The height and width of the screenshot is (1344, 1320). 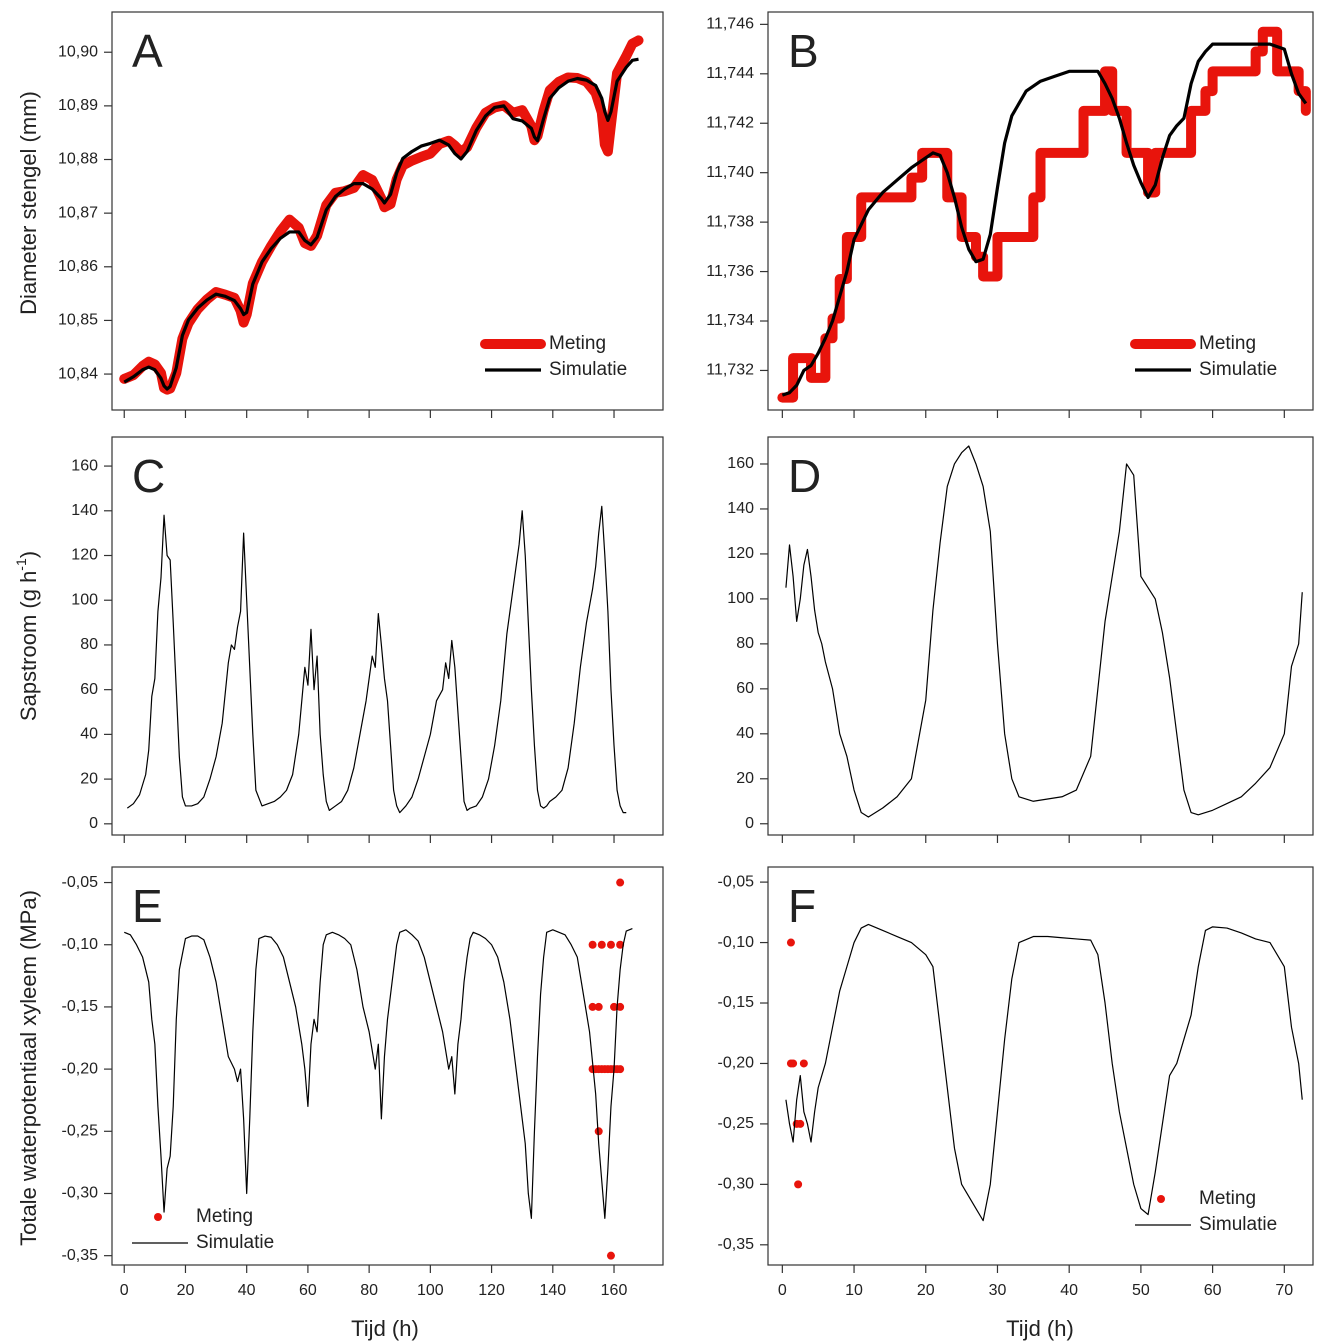 What do you see at coordinates (740, 463) in the screenshot?
I see `y-tick-label-D-8: 160` at bounding box center [740, 463].